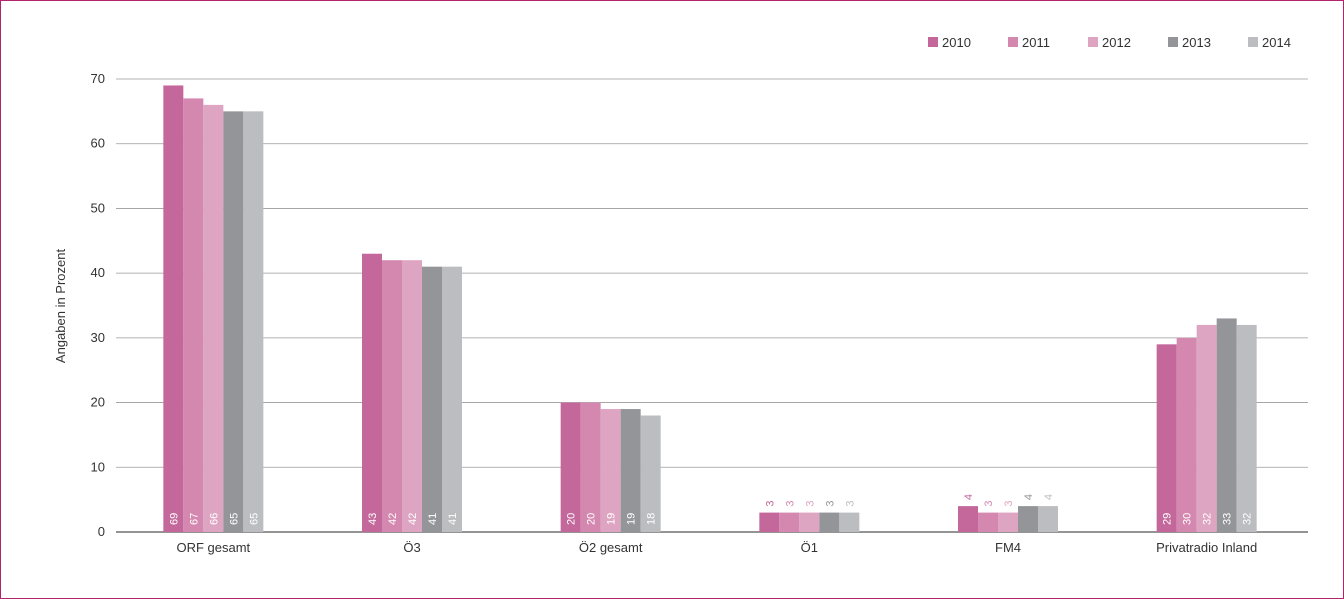  What do you see at coordinates (98, 466) in the screenshot?
I see `y-tick-label: 10` at bounding box center [98, 466].